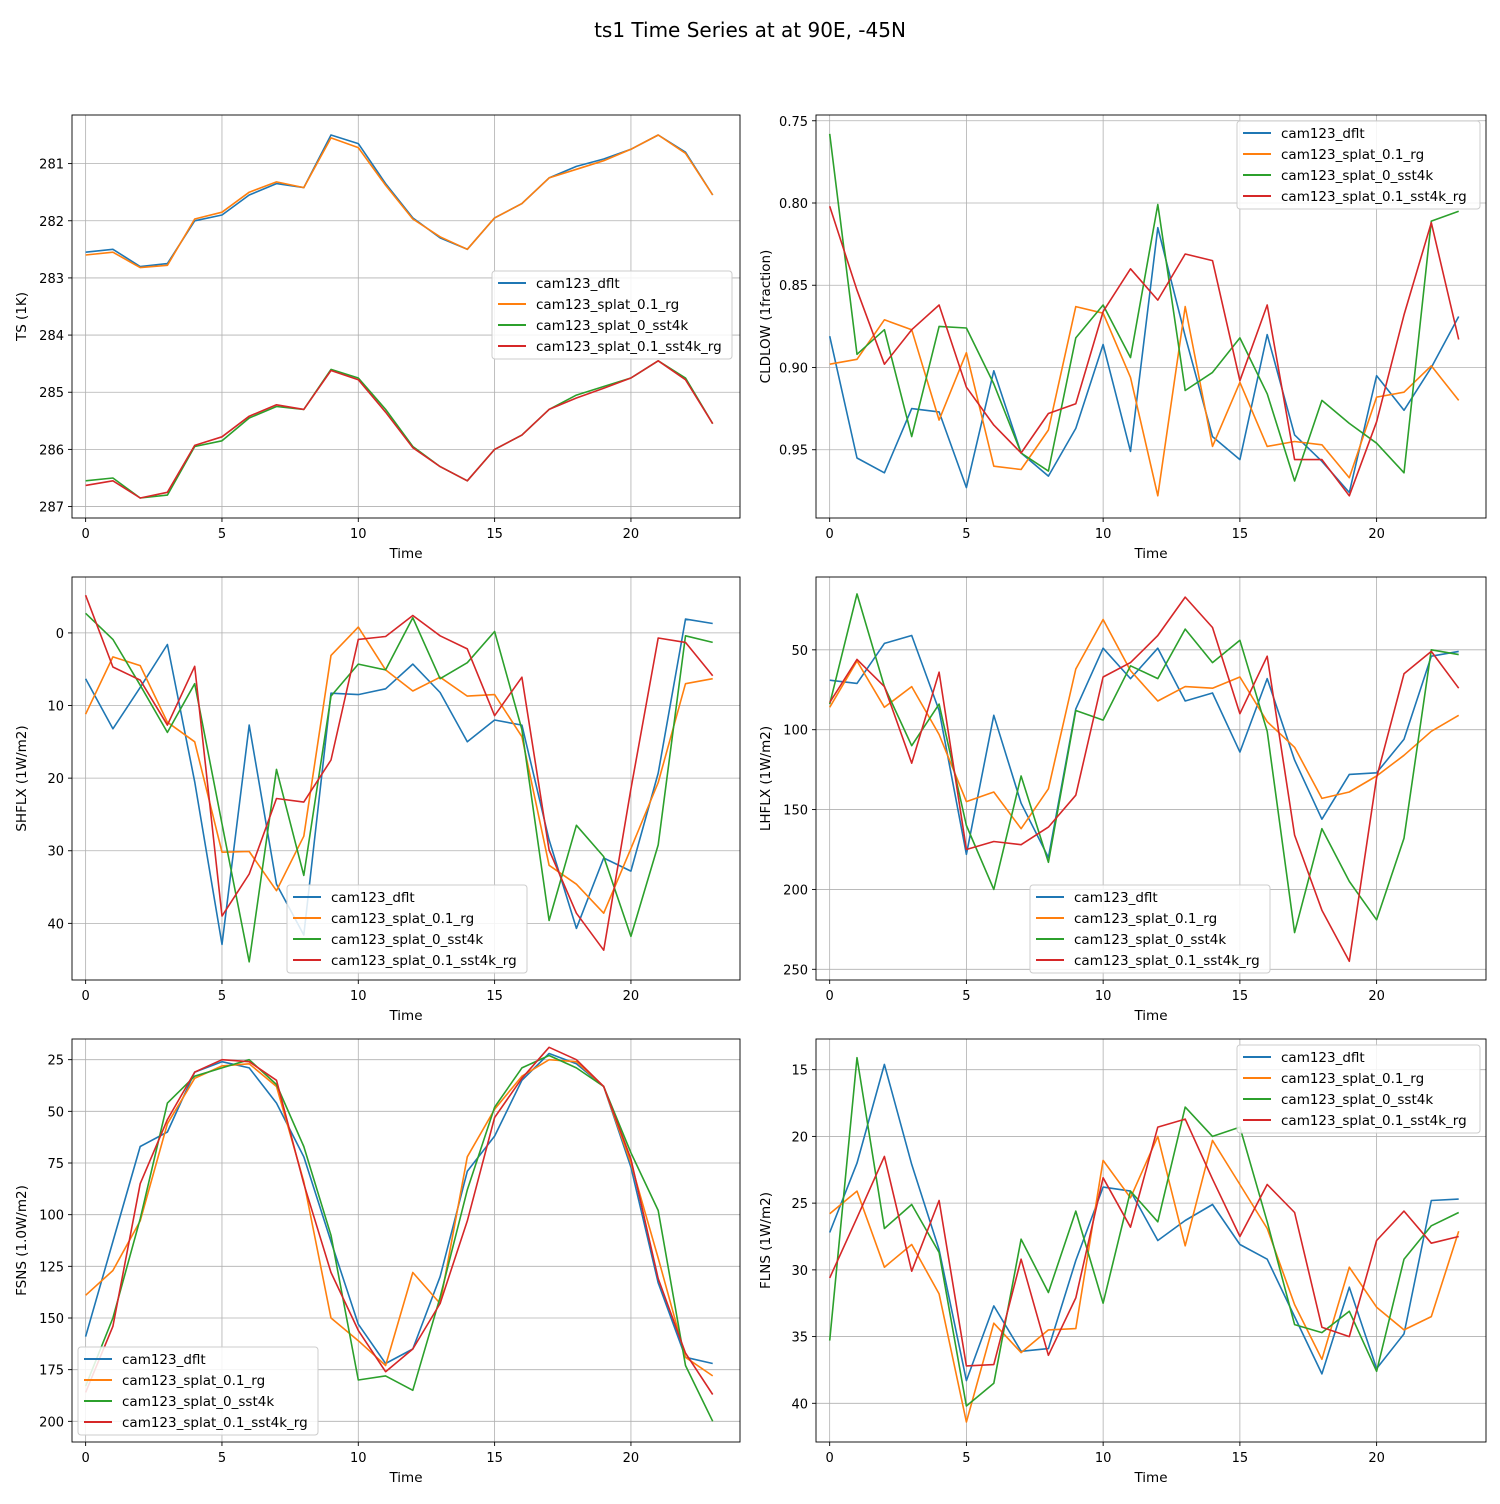 Image resolution: width=1500 pixels, height=1504 pixels. What do you see at coordinates (793, 122) in the screenshot?
I see `y-tick-label: 0.75` at bounding box center [793, 122].